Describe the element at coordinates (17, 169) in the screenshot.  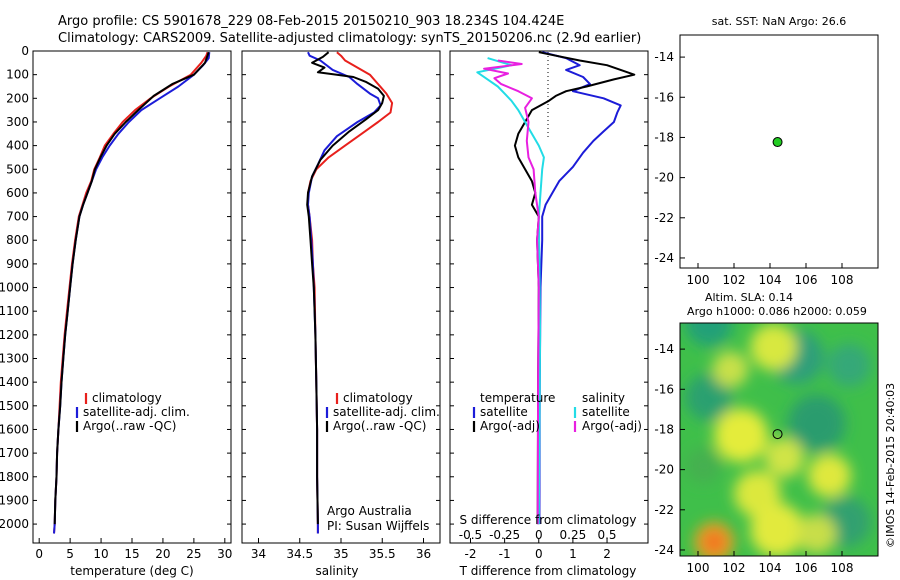
I see `temperature-ytick-label: 500` at that location.